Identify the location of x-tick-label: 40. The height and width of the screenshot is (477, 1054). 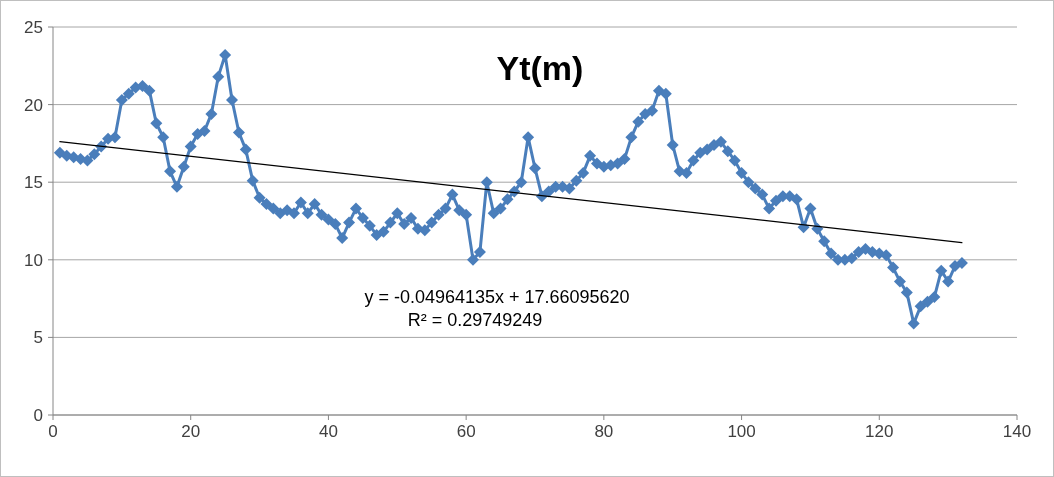
(328, 431).